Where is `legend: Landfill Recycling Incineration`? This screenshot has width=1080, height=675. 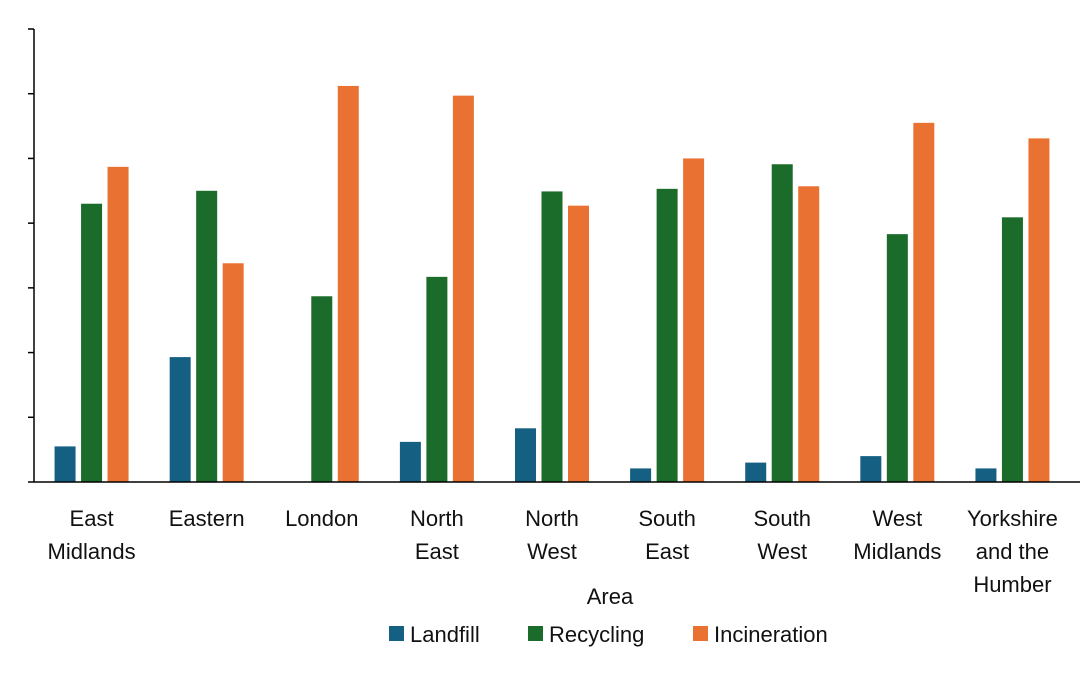 legend: Landfill Recycling Incineration is located at coordinates (608, 634).